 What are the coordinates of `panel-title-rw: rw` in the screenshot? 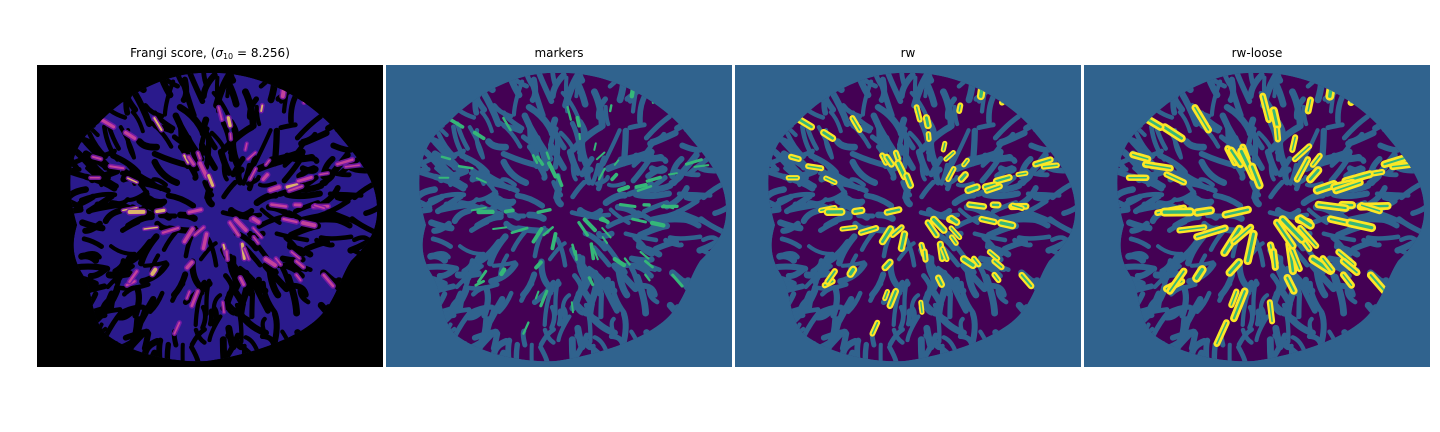 It's located at (908, 53).